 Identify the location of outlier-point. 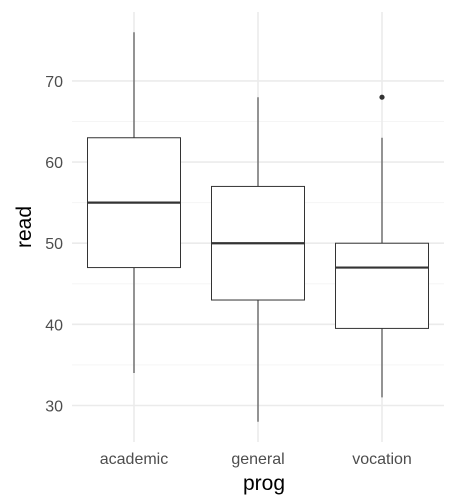
(382, 97).